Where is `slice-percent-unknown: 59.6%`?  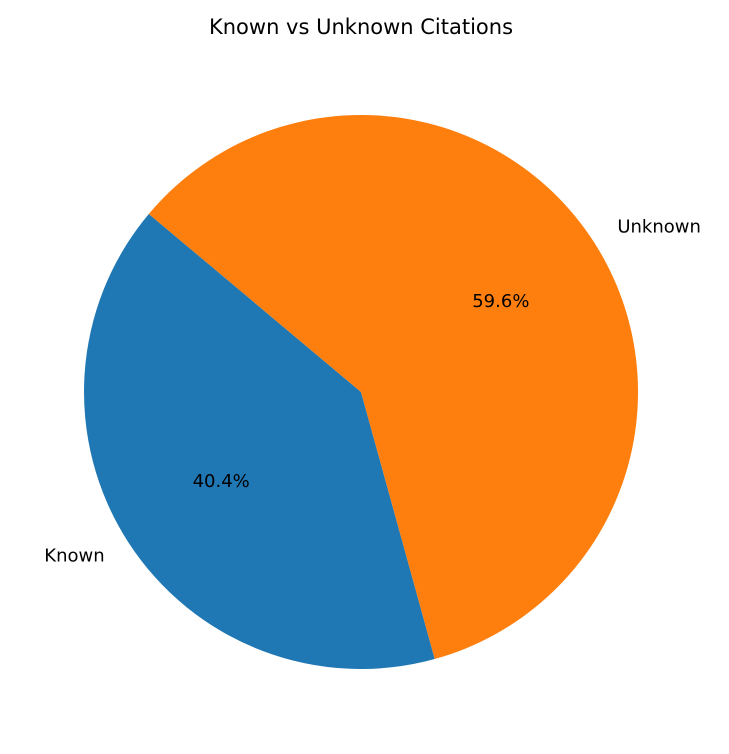
slice-percent-unknown: 59.6% is located at coordinates (500, 301).